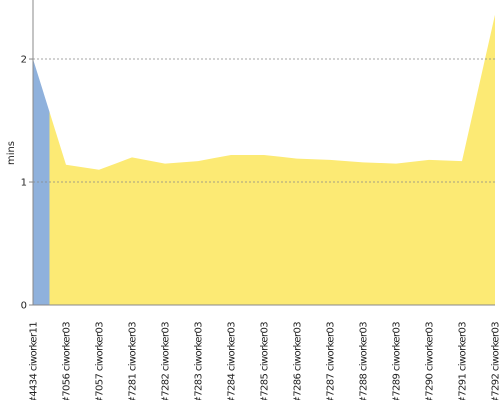  What do you see at coordinates (11, 153) in the screenshot?
I see `y-axis-label: mins` at bounding box center [11, 153].